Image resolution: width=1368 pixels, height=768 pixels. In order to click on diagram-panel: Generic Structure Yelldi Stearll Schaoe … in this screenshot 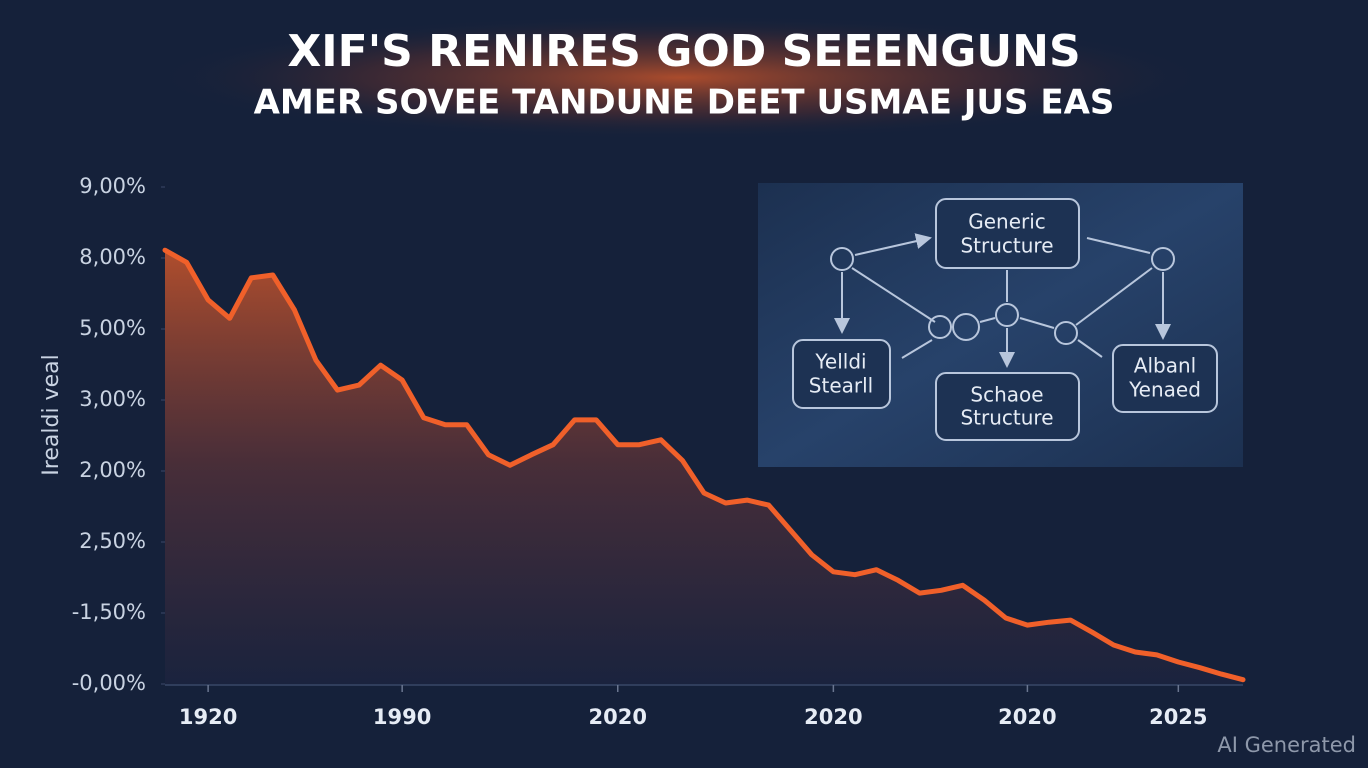, I will do `click(1000, 325)`.